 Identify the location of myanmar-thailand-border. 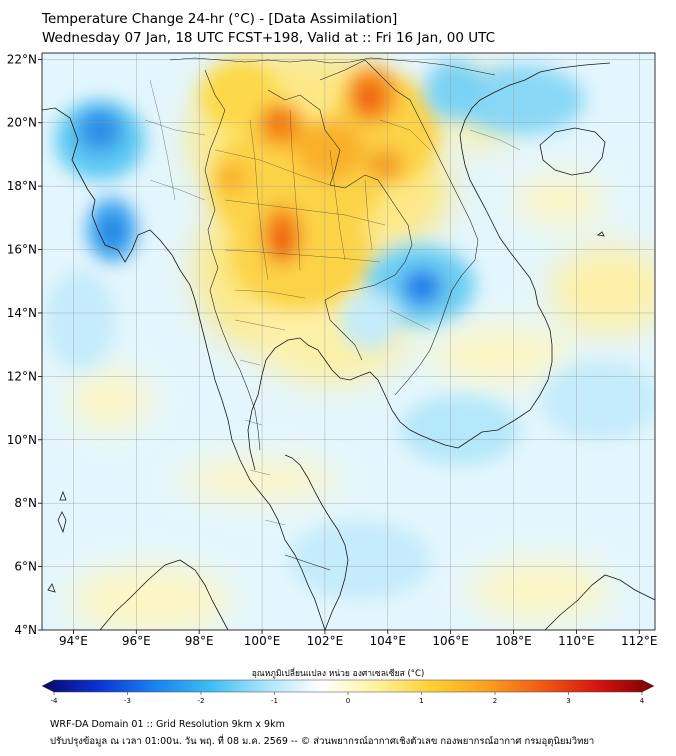
(232, 260).